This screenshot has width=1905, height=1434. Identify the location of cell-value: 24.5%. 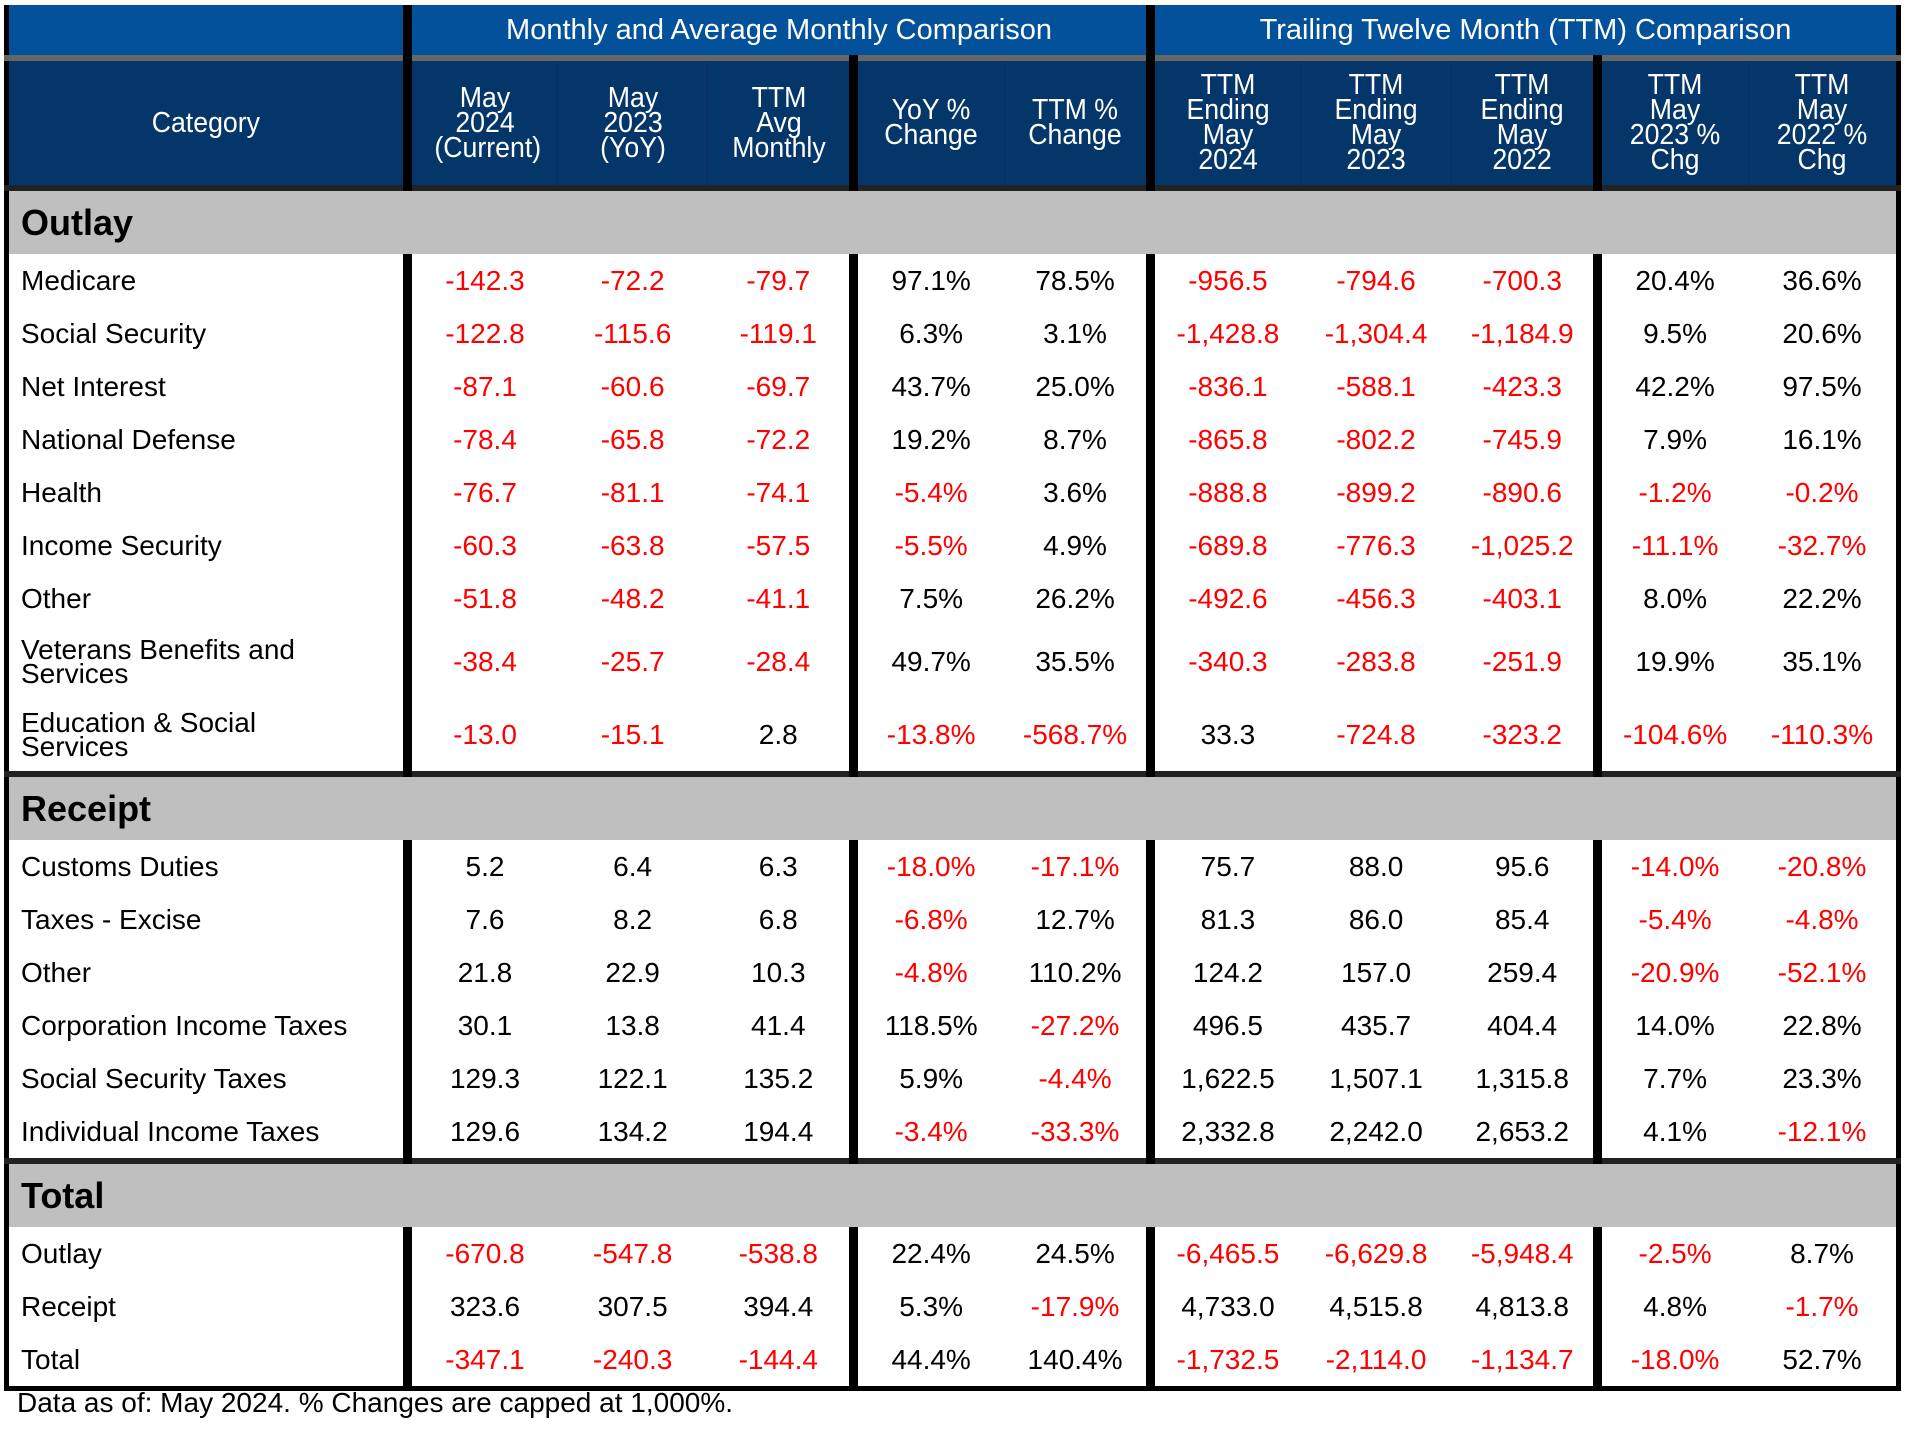
(1077, 1253).